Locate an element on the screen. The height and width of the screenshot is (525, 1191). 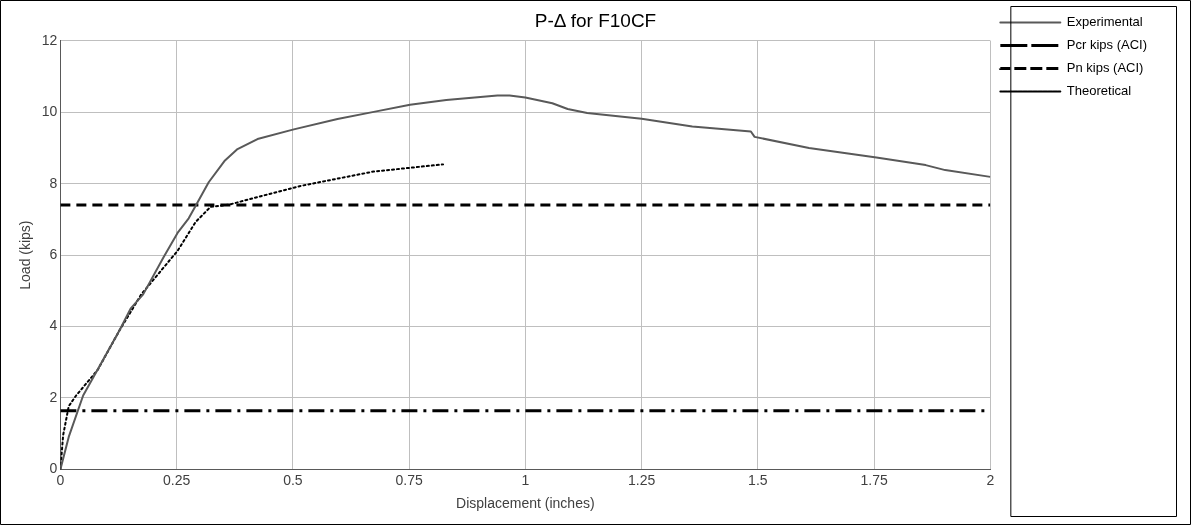
x-tick-label: 1 is located at coordinates (525, 479).